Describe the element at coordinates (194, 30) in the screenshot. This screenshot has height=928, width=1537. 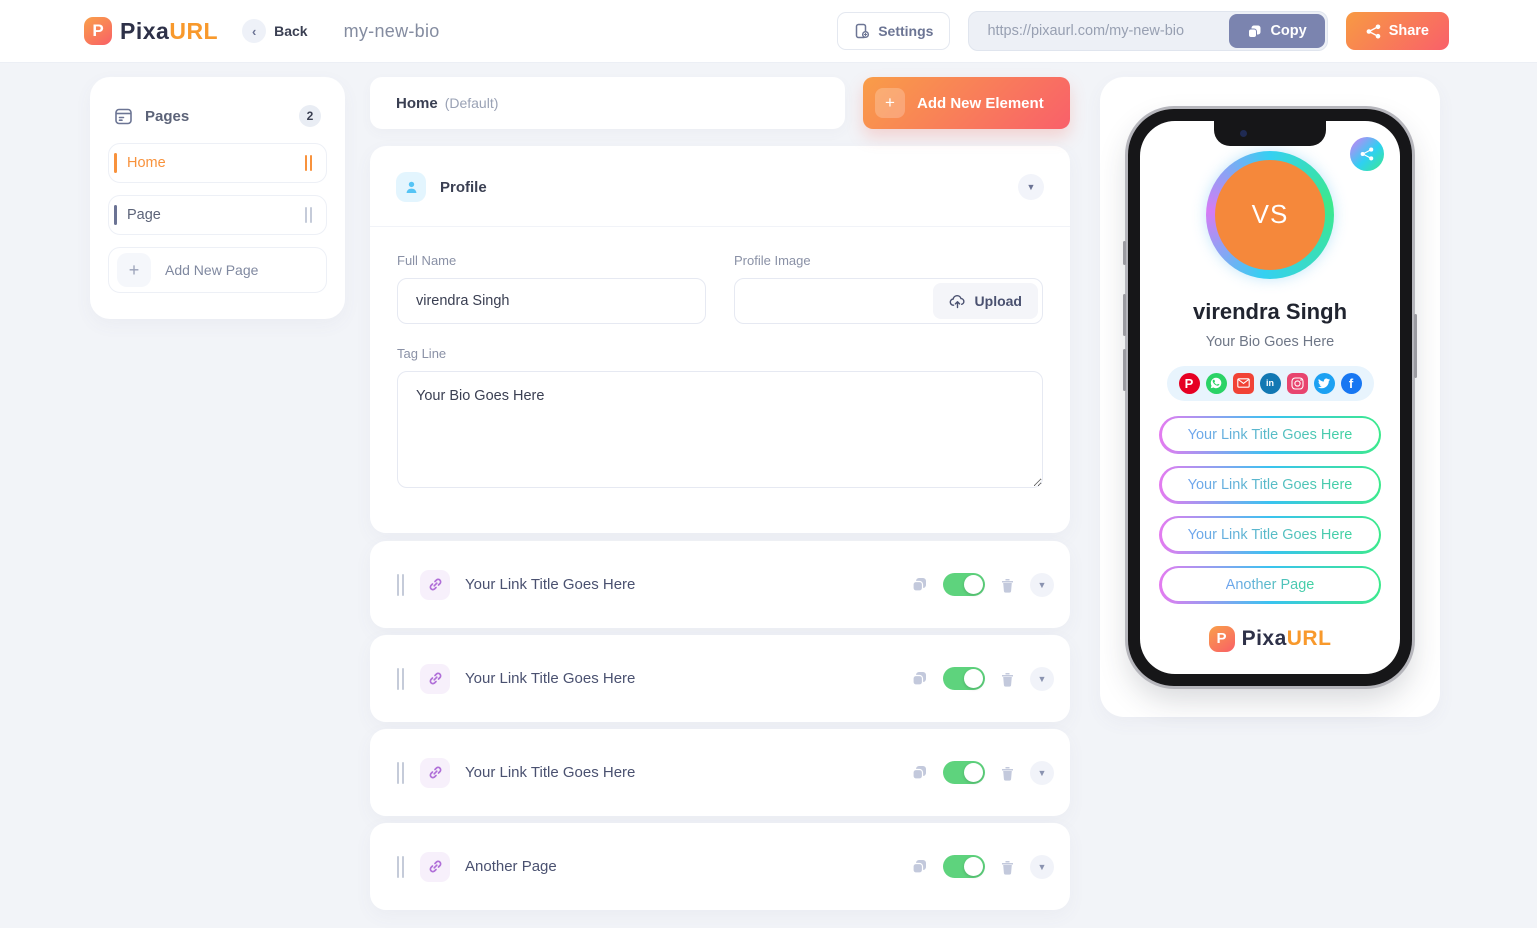
I see `brand-secondary: URL` at that location.